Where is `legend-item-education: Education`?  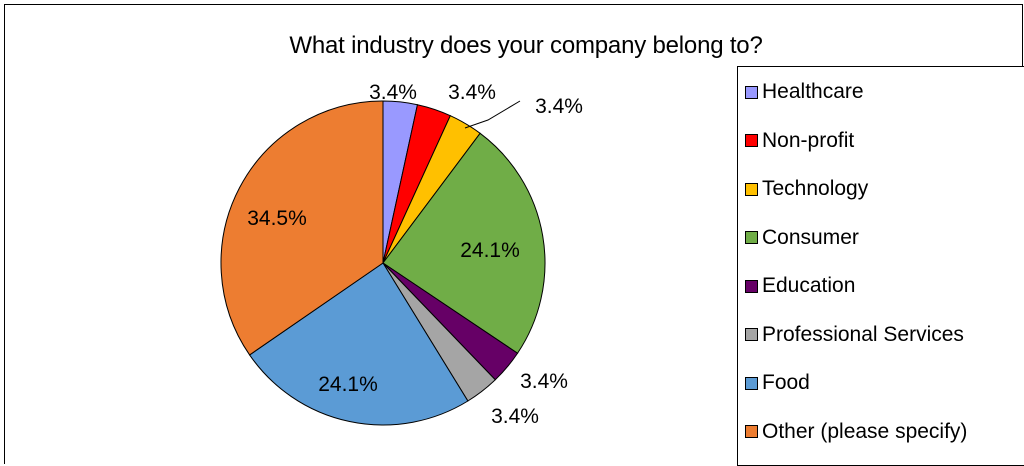
legend-item-education: Education is located at coordinates (800, 286).